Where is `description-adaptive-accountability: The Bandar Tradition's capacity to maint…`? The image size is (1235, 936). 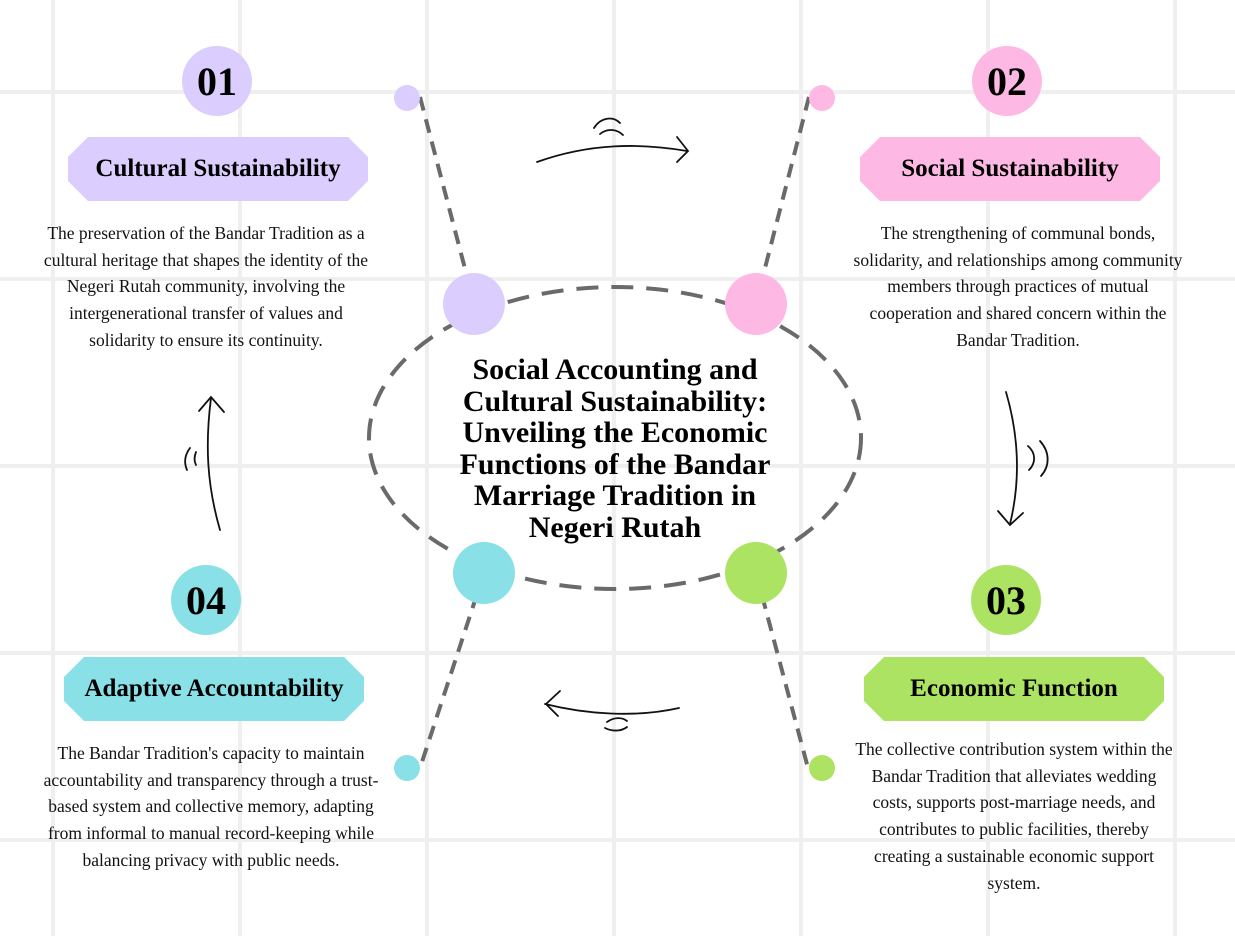
description-adaptive-accountability: The Bandar Tradition's capacity to maint… is located at coordinates (211, 806).